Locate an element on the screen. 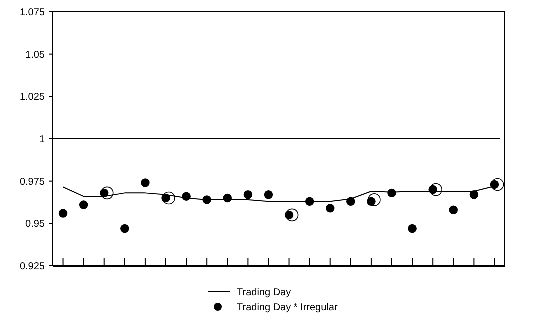 The height and width of the screenshot is (320, 553). y-tick-label: 0.95 is located at coordinates (36, 224).